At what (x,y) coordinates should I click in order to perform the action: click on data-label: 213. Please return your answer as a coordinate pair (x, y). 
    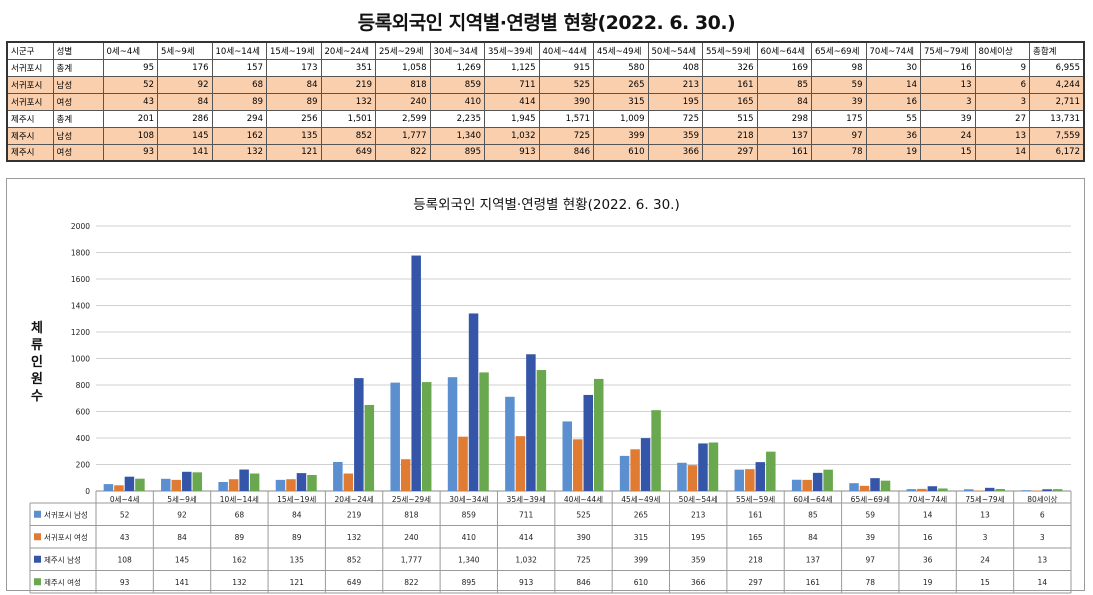
    Looking at the image, I should click on (698, 514).